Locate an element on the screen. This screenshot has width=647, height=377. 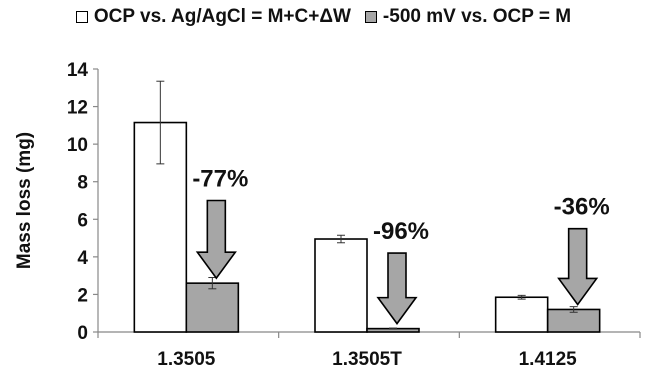
legend-label-ocp: OCP vs. Ag/AgCl = M+C+ΔW is located at coordinates (222, 16).